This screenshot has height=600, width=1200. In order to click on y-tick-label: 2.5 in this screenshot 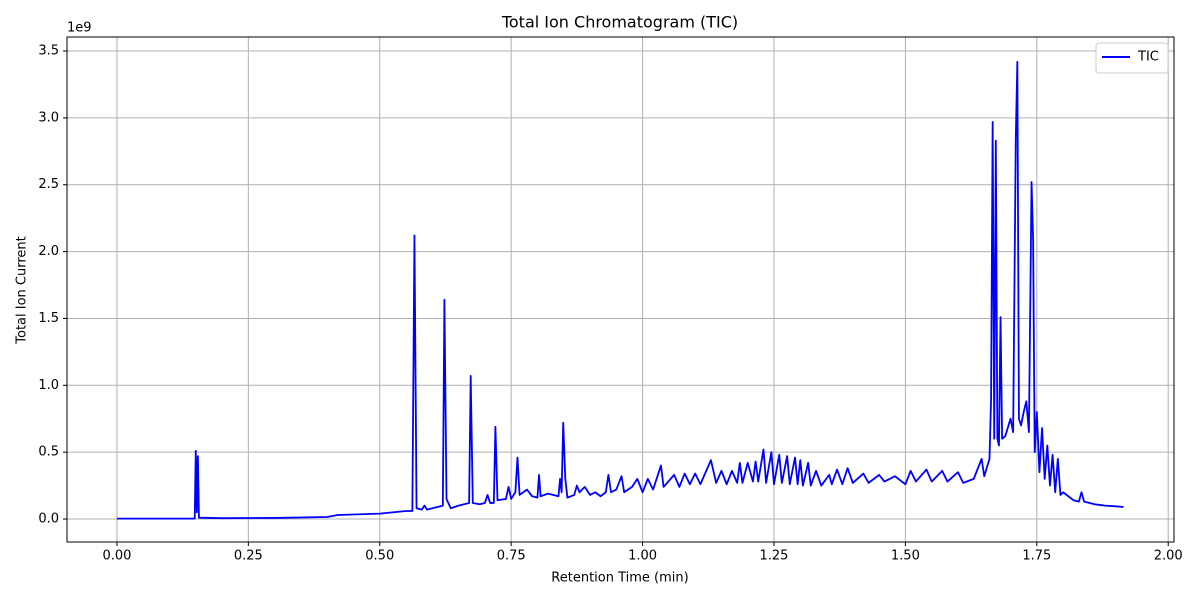, I will do `click(48, 184)`.